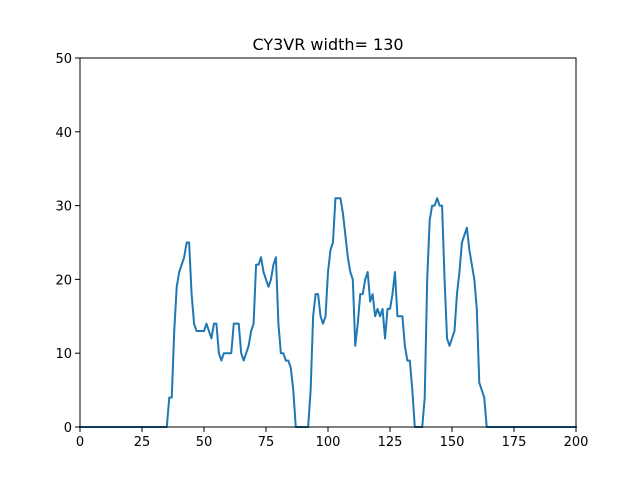 This screenshot has width=640, height=480. I want to click on x-tick-label: 75, so click(266, 442).